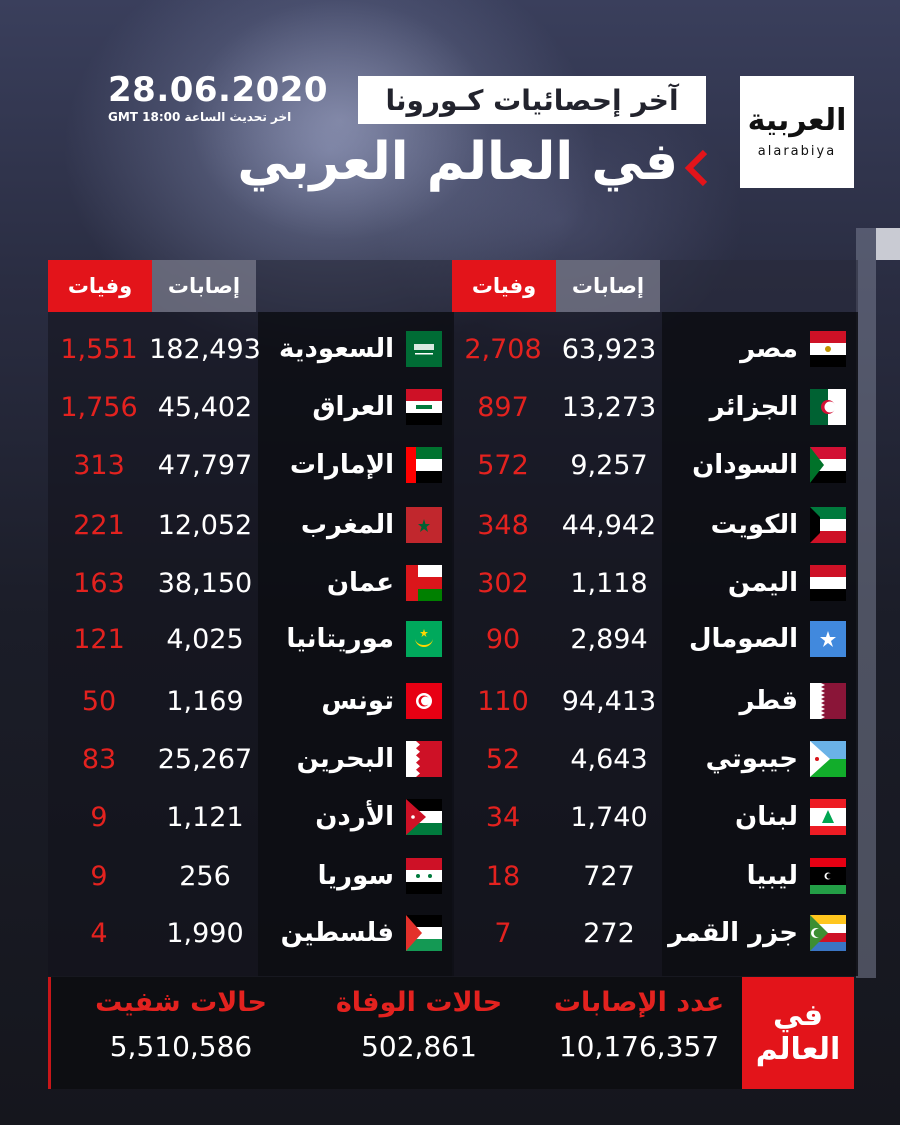 Image resolution: width=900 pixels, height=1125 pixels. What do you see at coordinates (828, 525) in the screenshot?
I see `flag-kuwait-icon` at bounding box center [828, 525].